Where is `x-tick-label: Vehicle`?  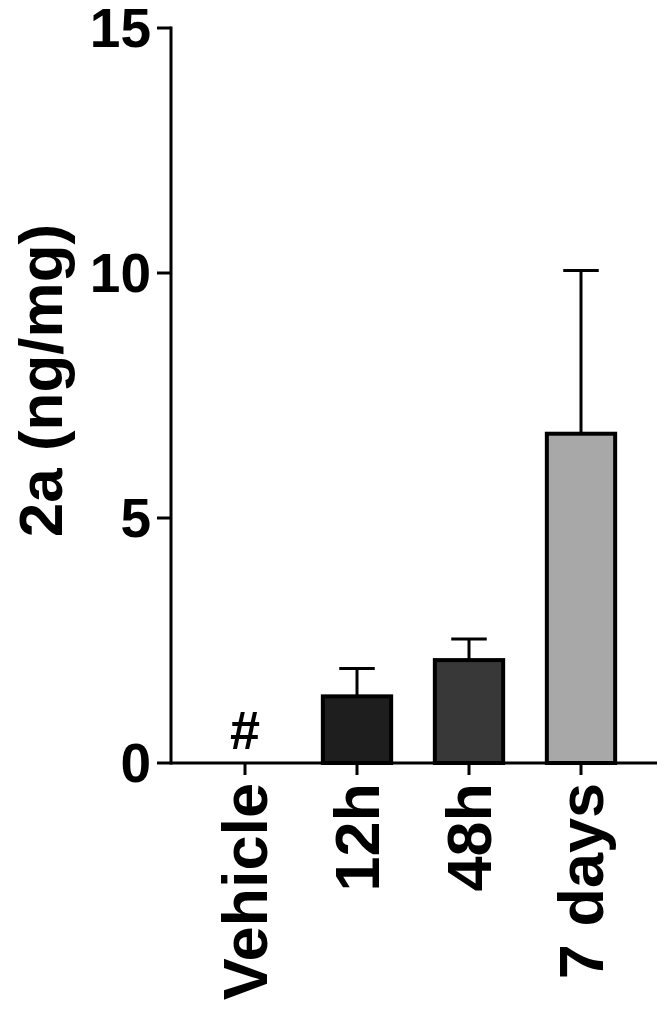
x-tick-label: Vehicle is located at coordinates (245, 892).